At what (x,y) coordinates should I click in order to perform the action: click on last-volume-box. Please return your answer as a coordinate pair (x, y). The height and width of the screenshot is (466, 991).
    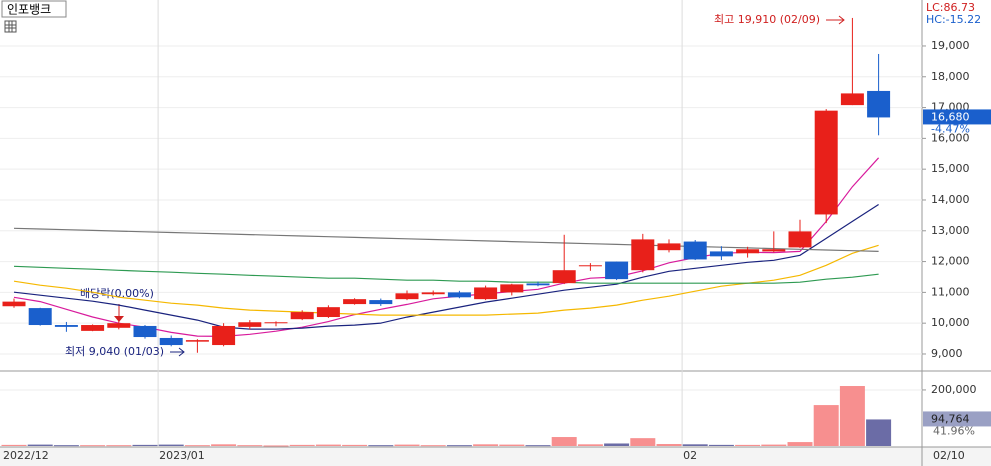
    Looking at the image, I should click on (957, 419).